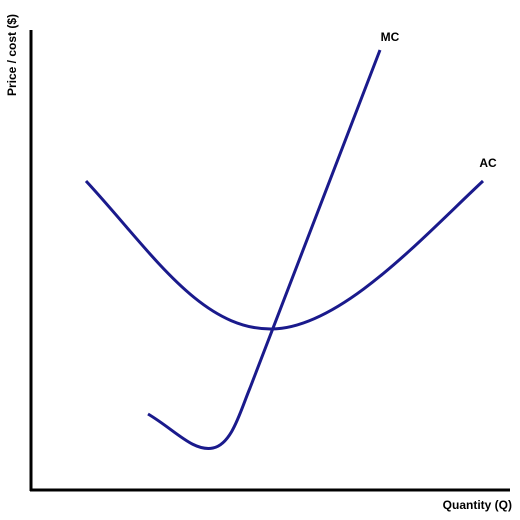  Describe the element at coordinates (12, 55) in the screenshot. I see `y-axis-label: Price / cost ($)` at that location.